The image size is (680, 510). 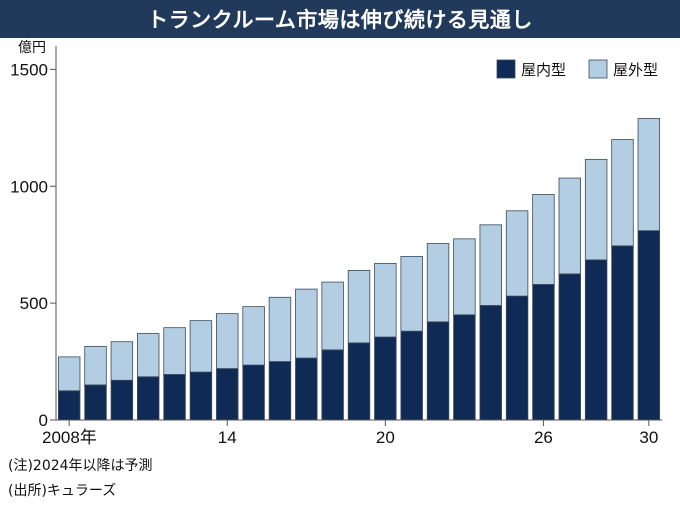 What do you see at coordinates (622, 193) in the screenshot?
I see `bar-outdoor-2029` at bounding box center [622, 193].